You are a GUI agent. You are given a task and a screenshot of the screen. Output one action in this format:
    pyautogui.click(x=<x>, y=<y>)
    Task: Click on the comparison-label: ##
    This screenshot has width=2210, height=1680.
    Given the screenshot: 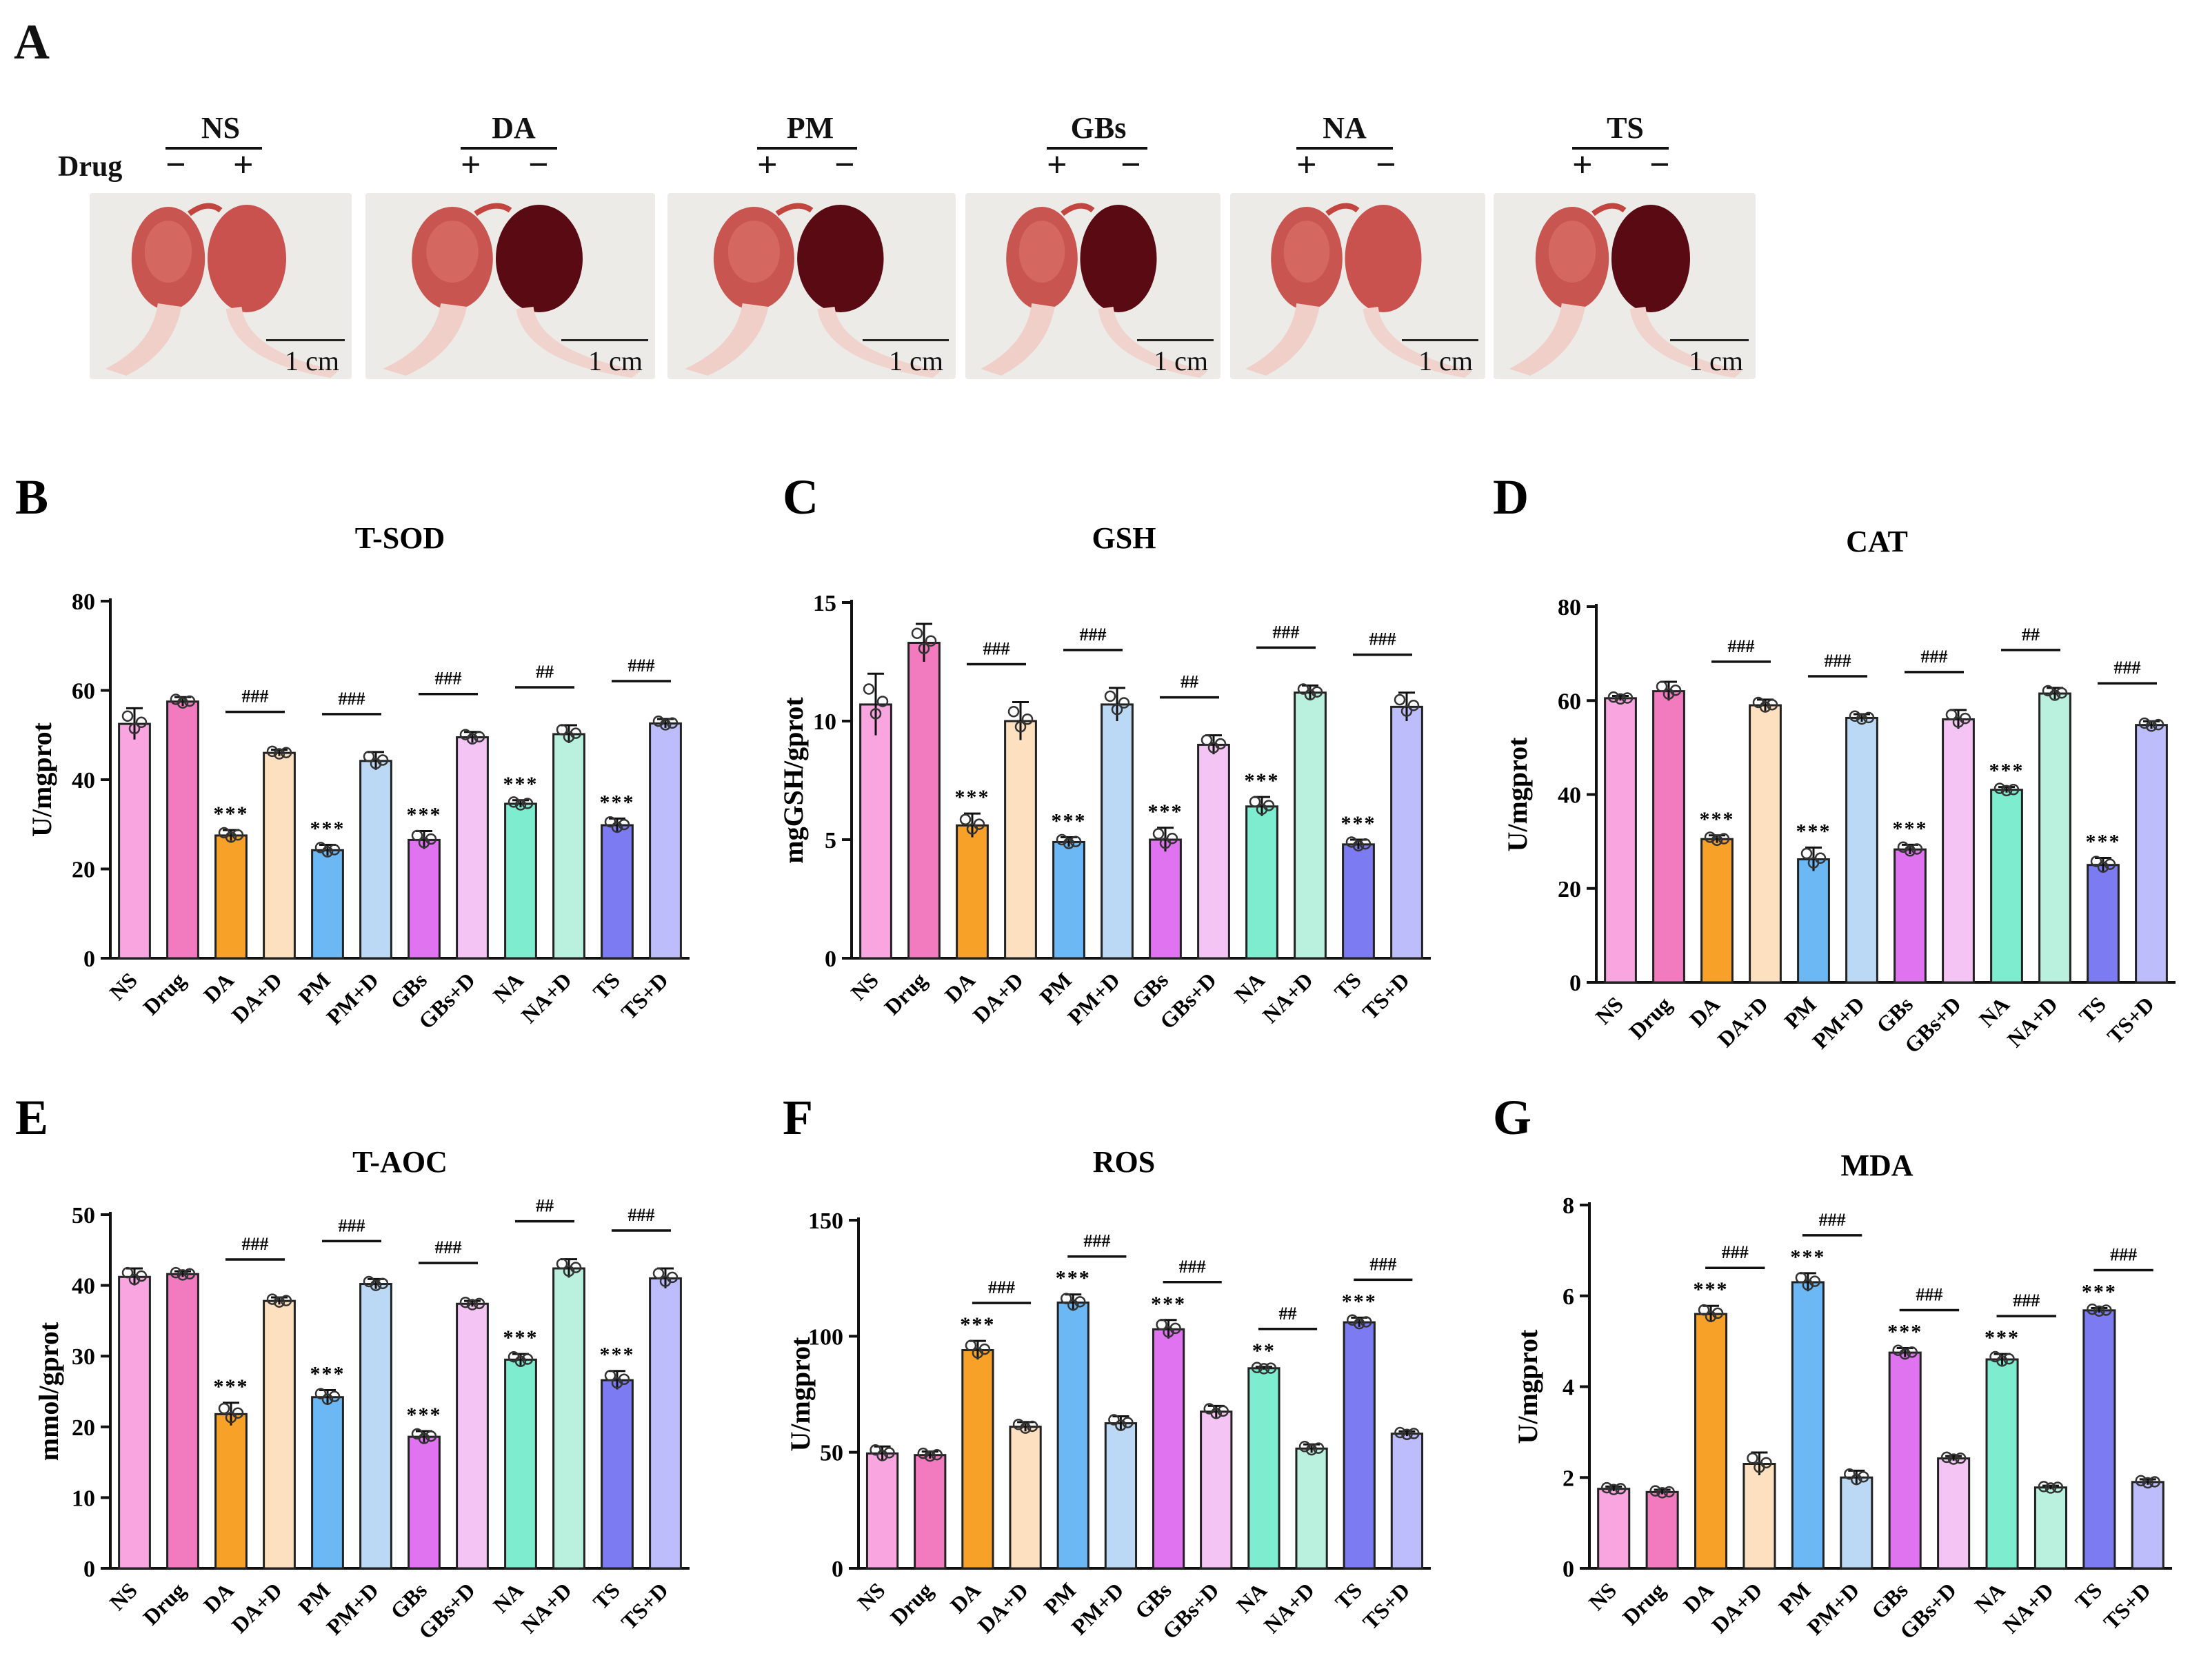 What is the action you would take?
    pyautogui.click(x=2031, y=635)
    